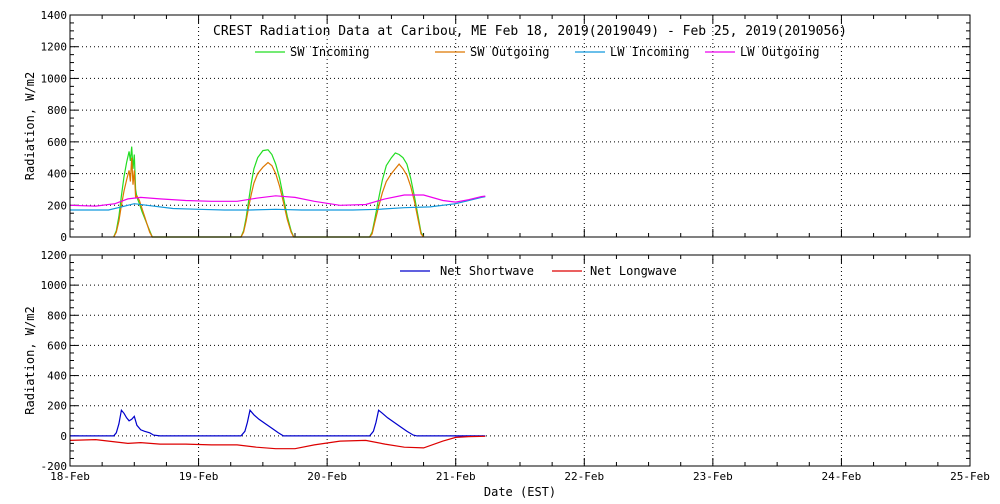 Image resolution: width=1000 pixels, height=504 pixels. I want to click on x-tick-label: 18-Feb, so click(70, 476).